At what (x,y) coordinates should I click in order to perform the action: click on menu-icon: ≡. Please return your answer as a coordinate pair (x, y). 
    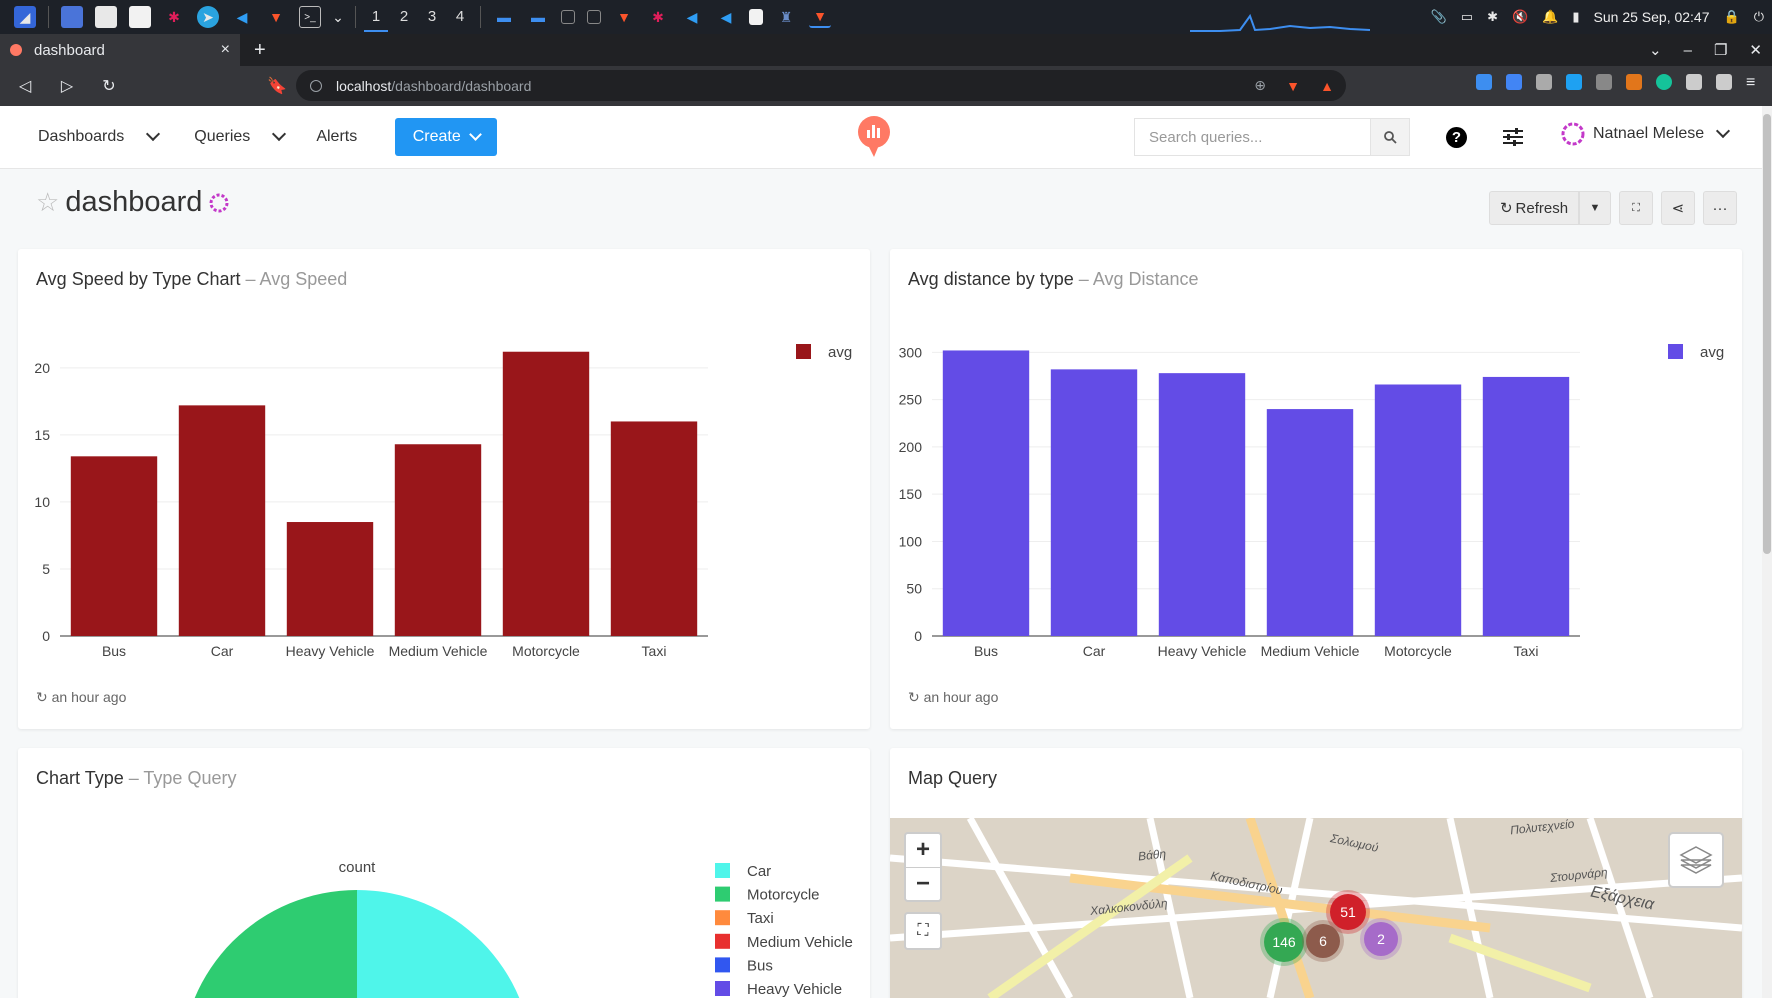
    Looking at the image, I should click on (1751, 82).